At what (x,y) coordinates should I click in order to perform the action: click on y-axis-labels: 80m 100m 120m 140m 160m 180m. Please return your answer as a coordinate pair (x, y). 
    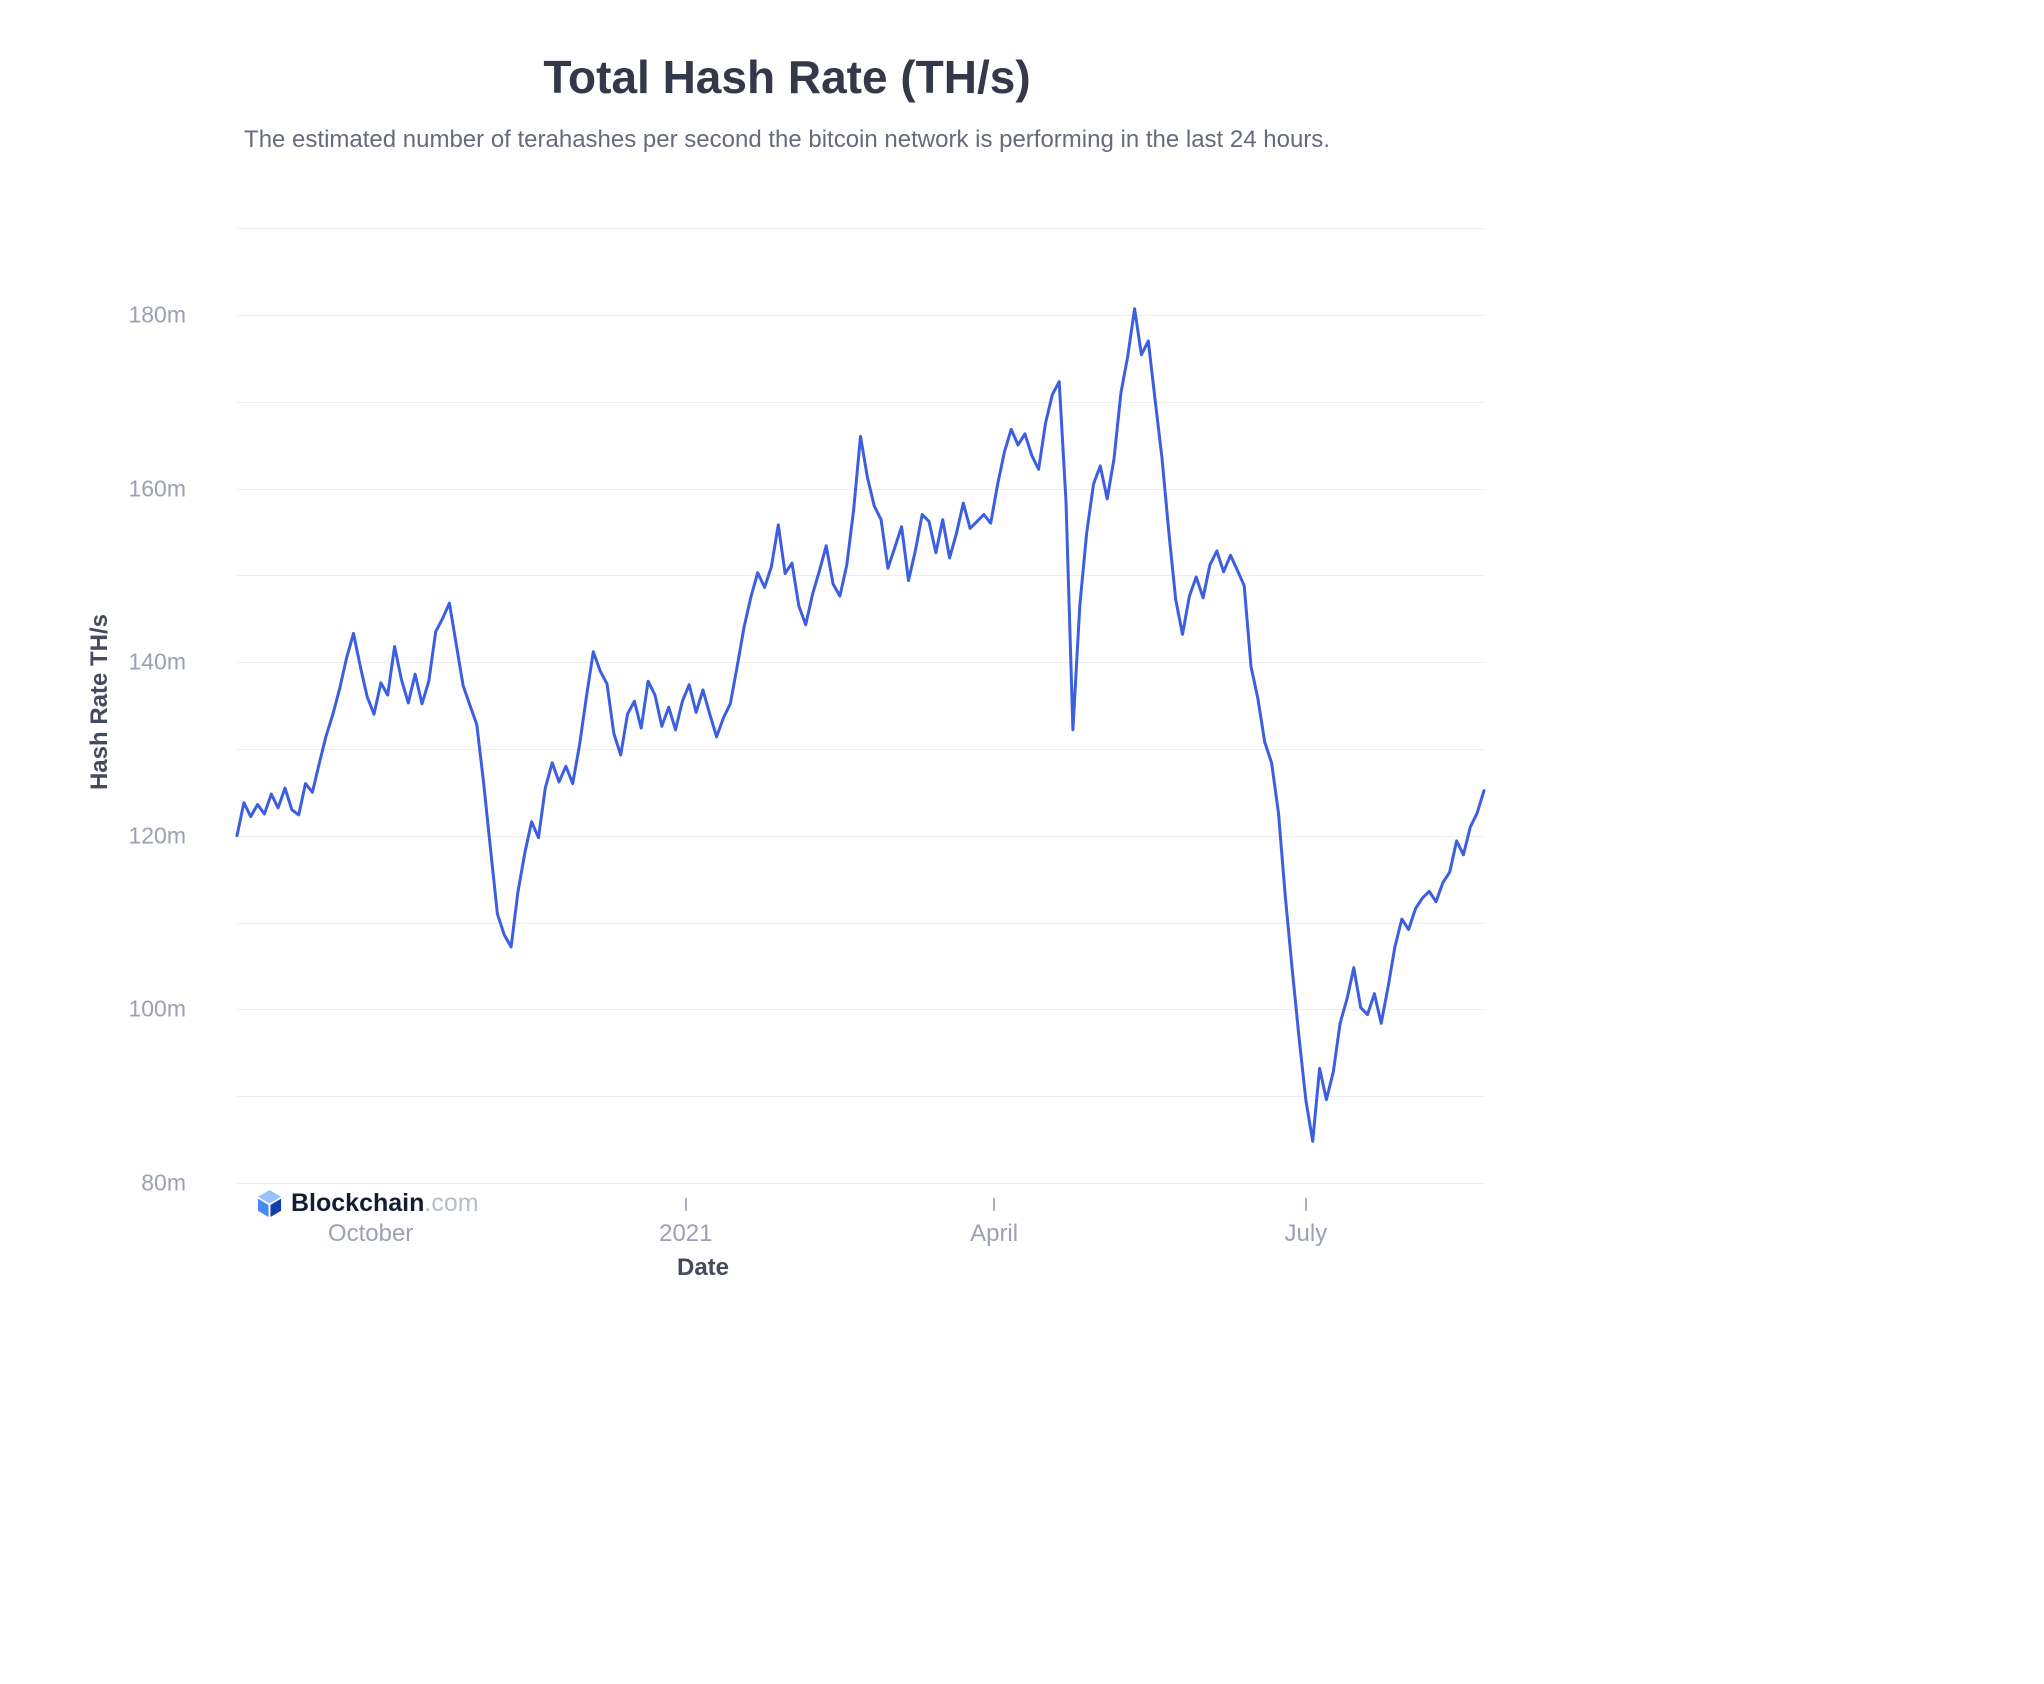
    Looking at the image, I should click on (93, 711).